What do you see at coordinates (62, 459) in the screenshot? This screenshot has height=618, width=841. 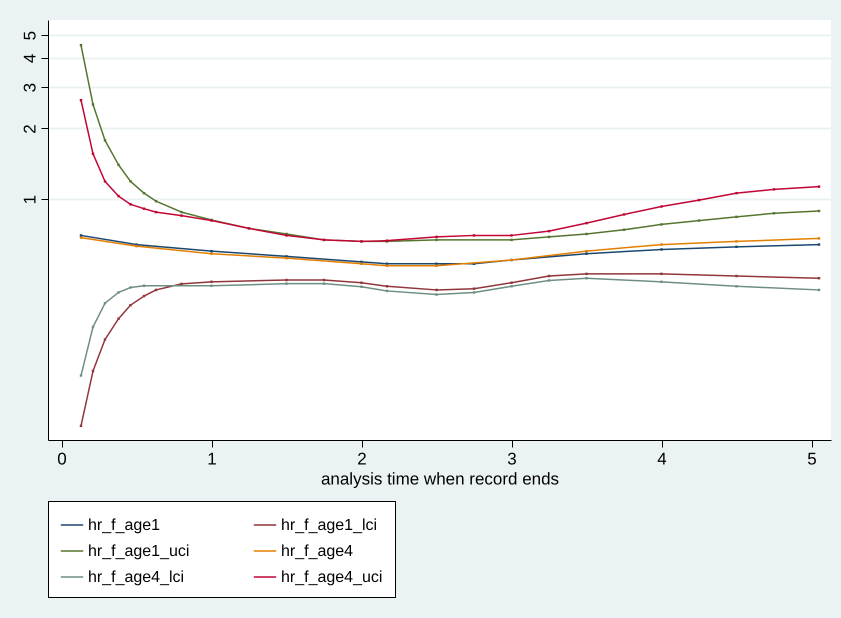 I see `x-tick-label: 0` at bounding box center [62, 459].